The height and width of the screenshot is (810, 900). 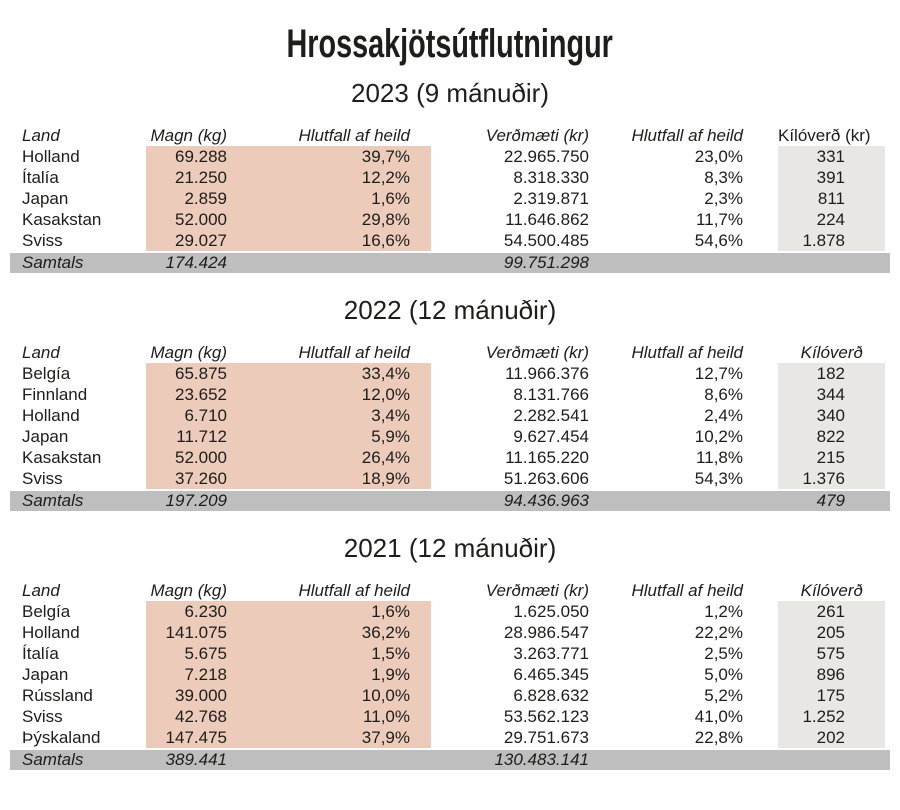 What do you see at coordinates (450, 653) in the screenshot?
I see `table-row: Ítalía 5.675 1,5% 3.263.771 2,5% 575` at bounding box center [450, 653].